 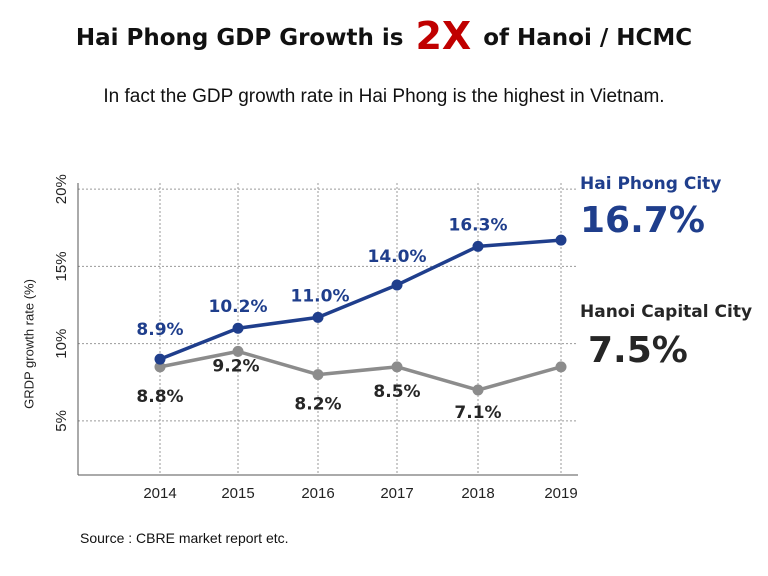 I want to click on hanoi-data-label: 8.2%, so click(x=317, y=405).